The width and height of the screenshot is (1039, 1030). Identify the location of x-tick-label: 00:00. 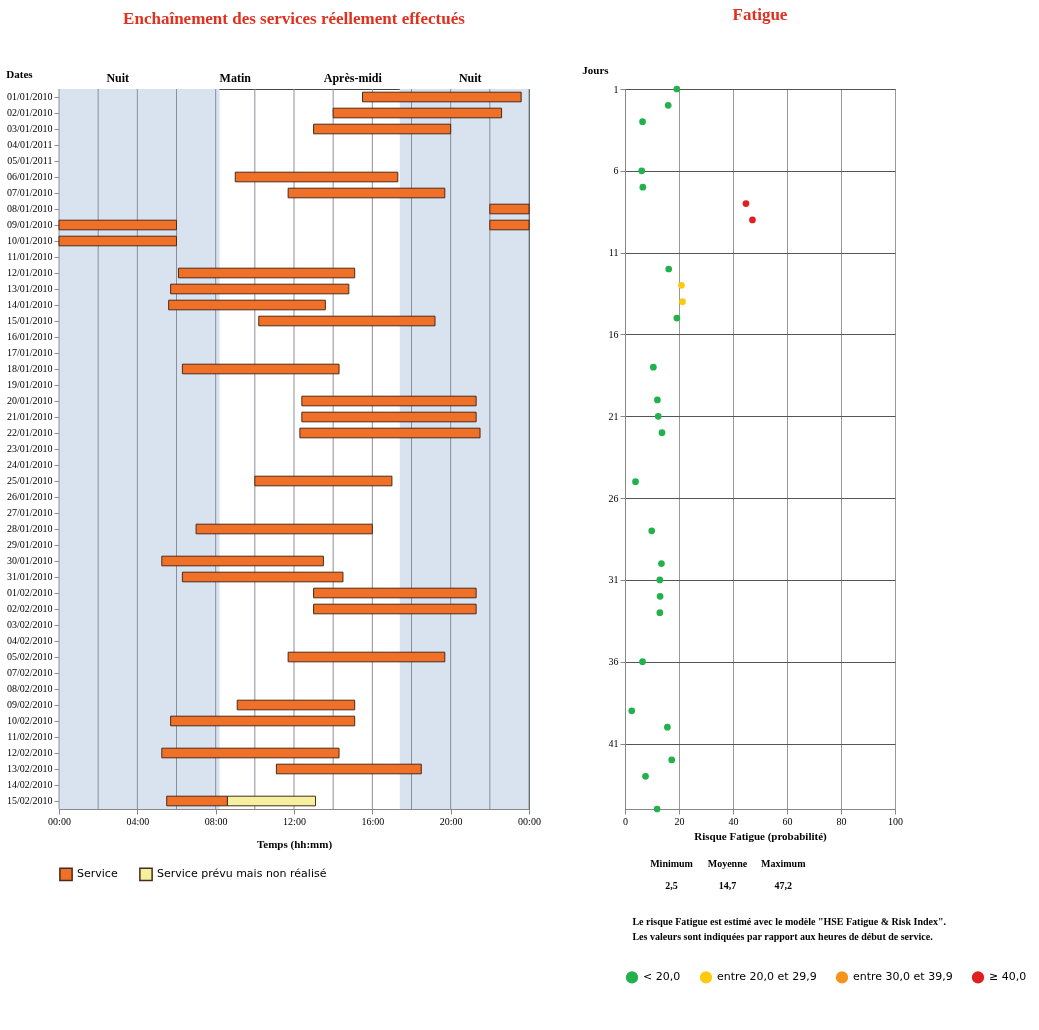
(529, 821).